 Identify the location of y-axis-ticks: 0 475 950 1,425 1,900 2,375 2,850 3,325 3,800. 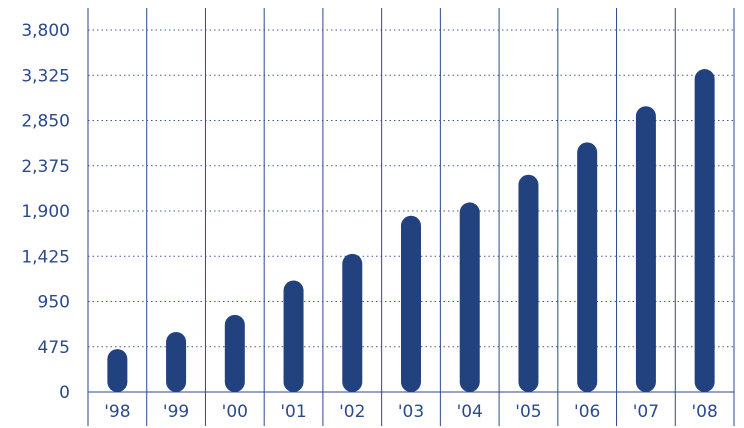
(45, 212).